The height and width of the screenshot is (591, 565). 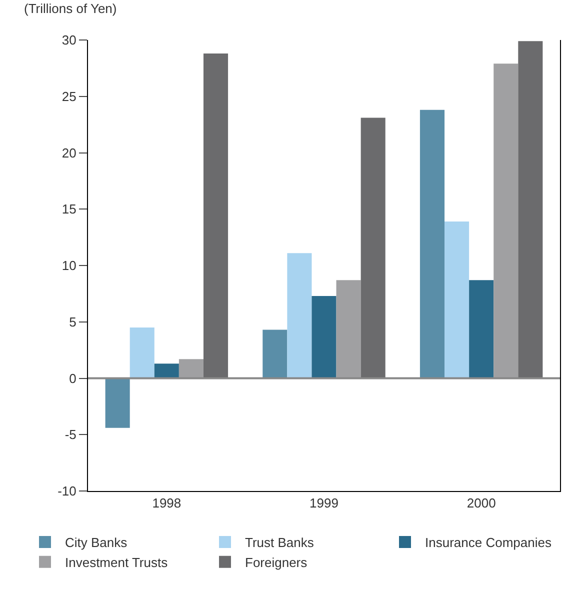 What do you see at coordinates (96, 542) in the screenshot?
I see `legend-label: City Banks` at bounding box center [96, 542].